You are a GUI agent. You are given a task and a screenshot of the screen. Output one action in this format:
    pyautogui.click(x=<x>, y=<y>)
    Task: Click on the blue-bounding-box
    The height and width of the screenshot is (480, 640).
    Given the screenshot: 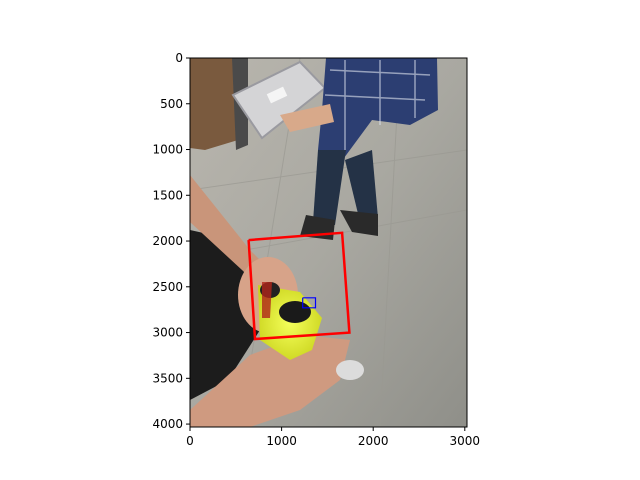 What is the action you would take?
    pyautogui.click(x=309, y=303)
    